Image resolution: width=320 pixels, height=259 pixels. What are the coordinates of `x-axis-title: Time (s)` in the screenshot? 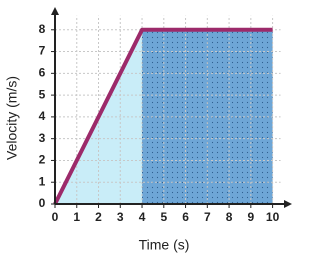 It's located at (164, 245).